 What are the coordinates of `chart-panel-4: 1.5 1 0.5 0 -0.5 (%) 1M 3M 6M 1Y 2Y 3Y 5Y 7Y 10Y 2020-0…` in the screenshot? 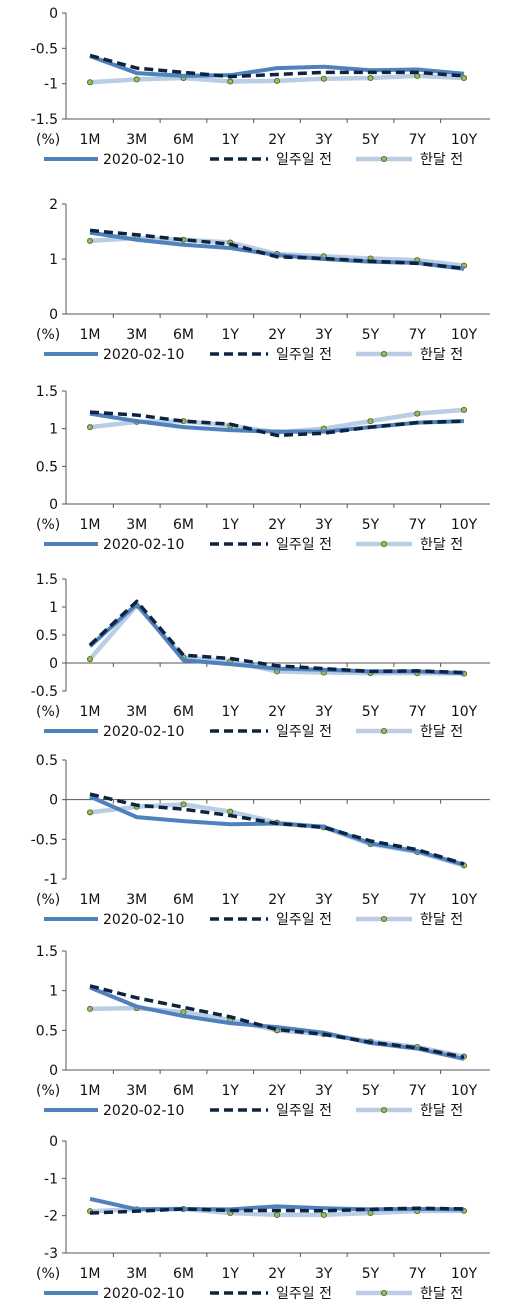 It's located at (260, 656).